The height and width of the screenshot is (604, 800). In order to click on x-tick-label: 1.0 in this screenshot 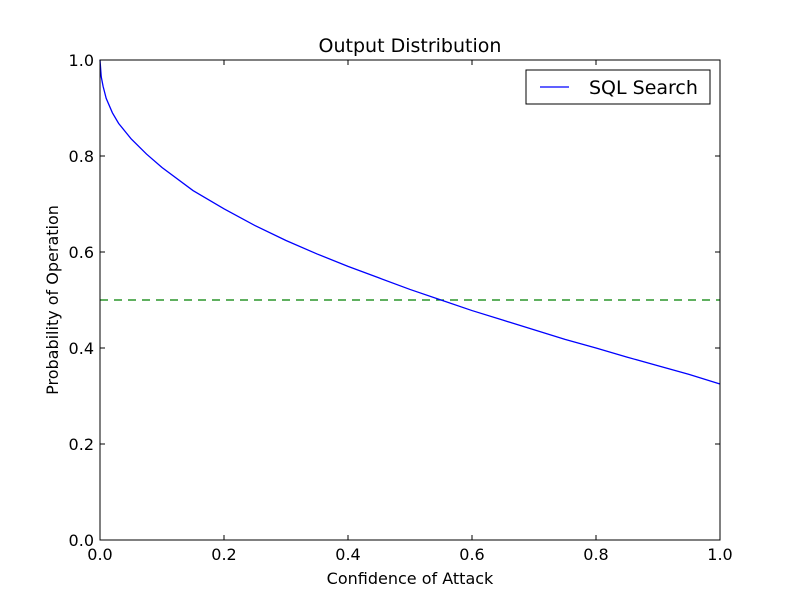, I will do `click(719, 554)`.